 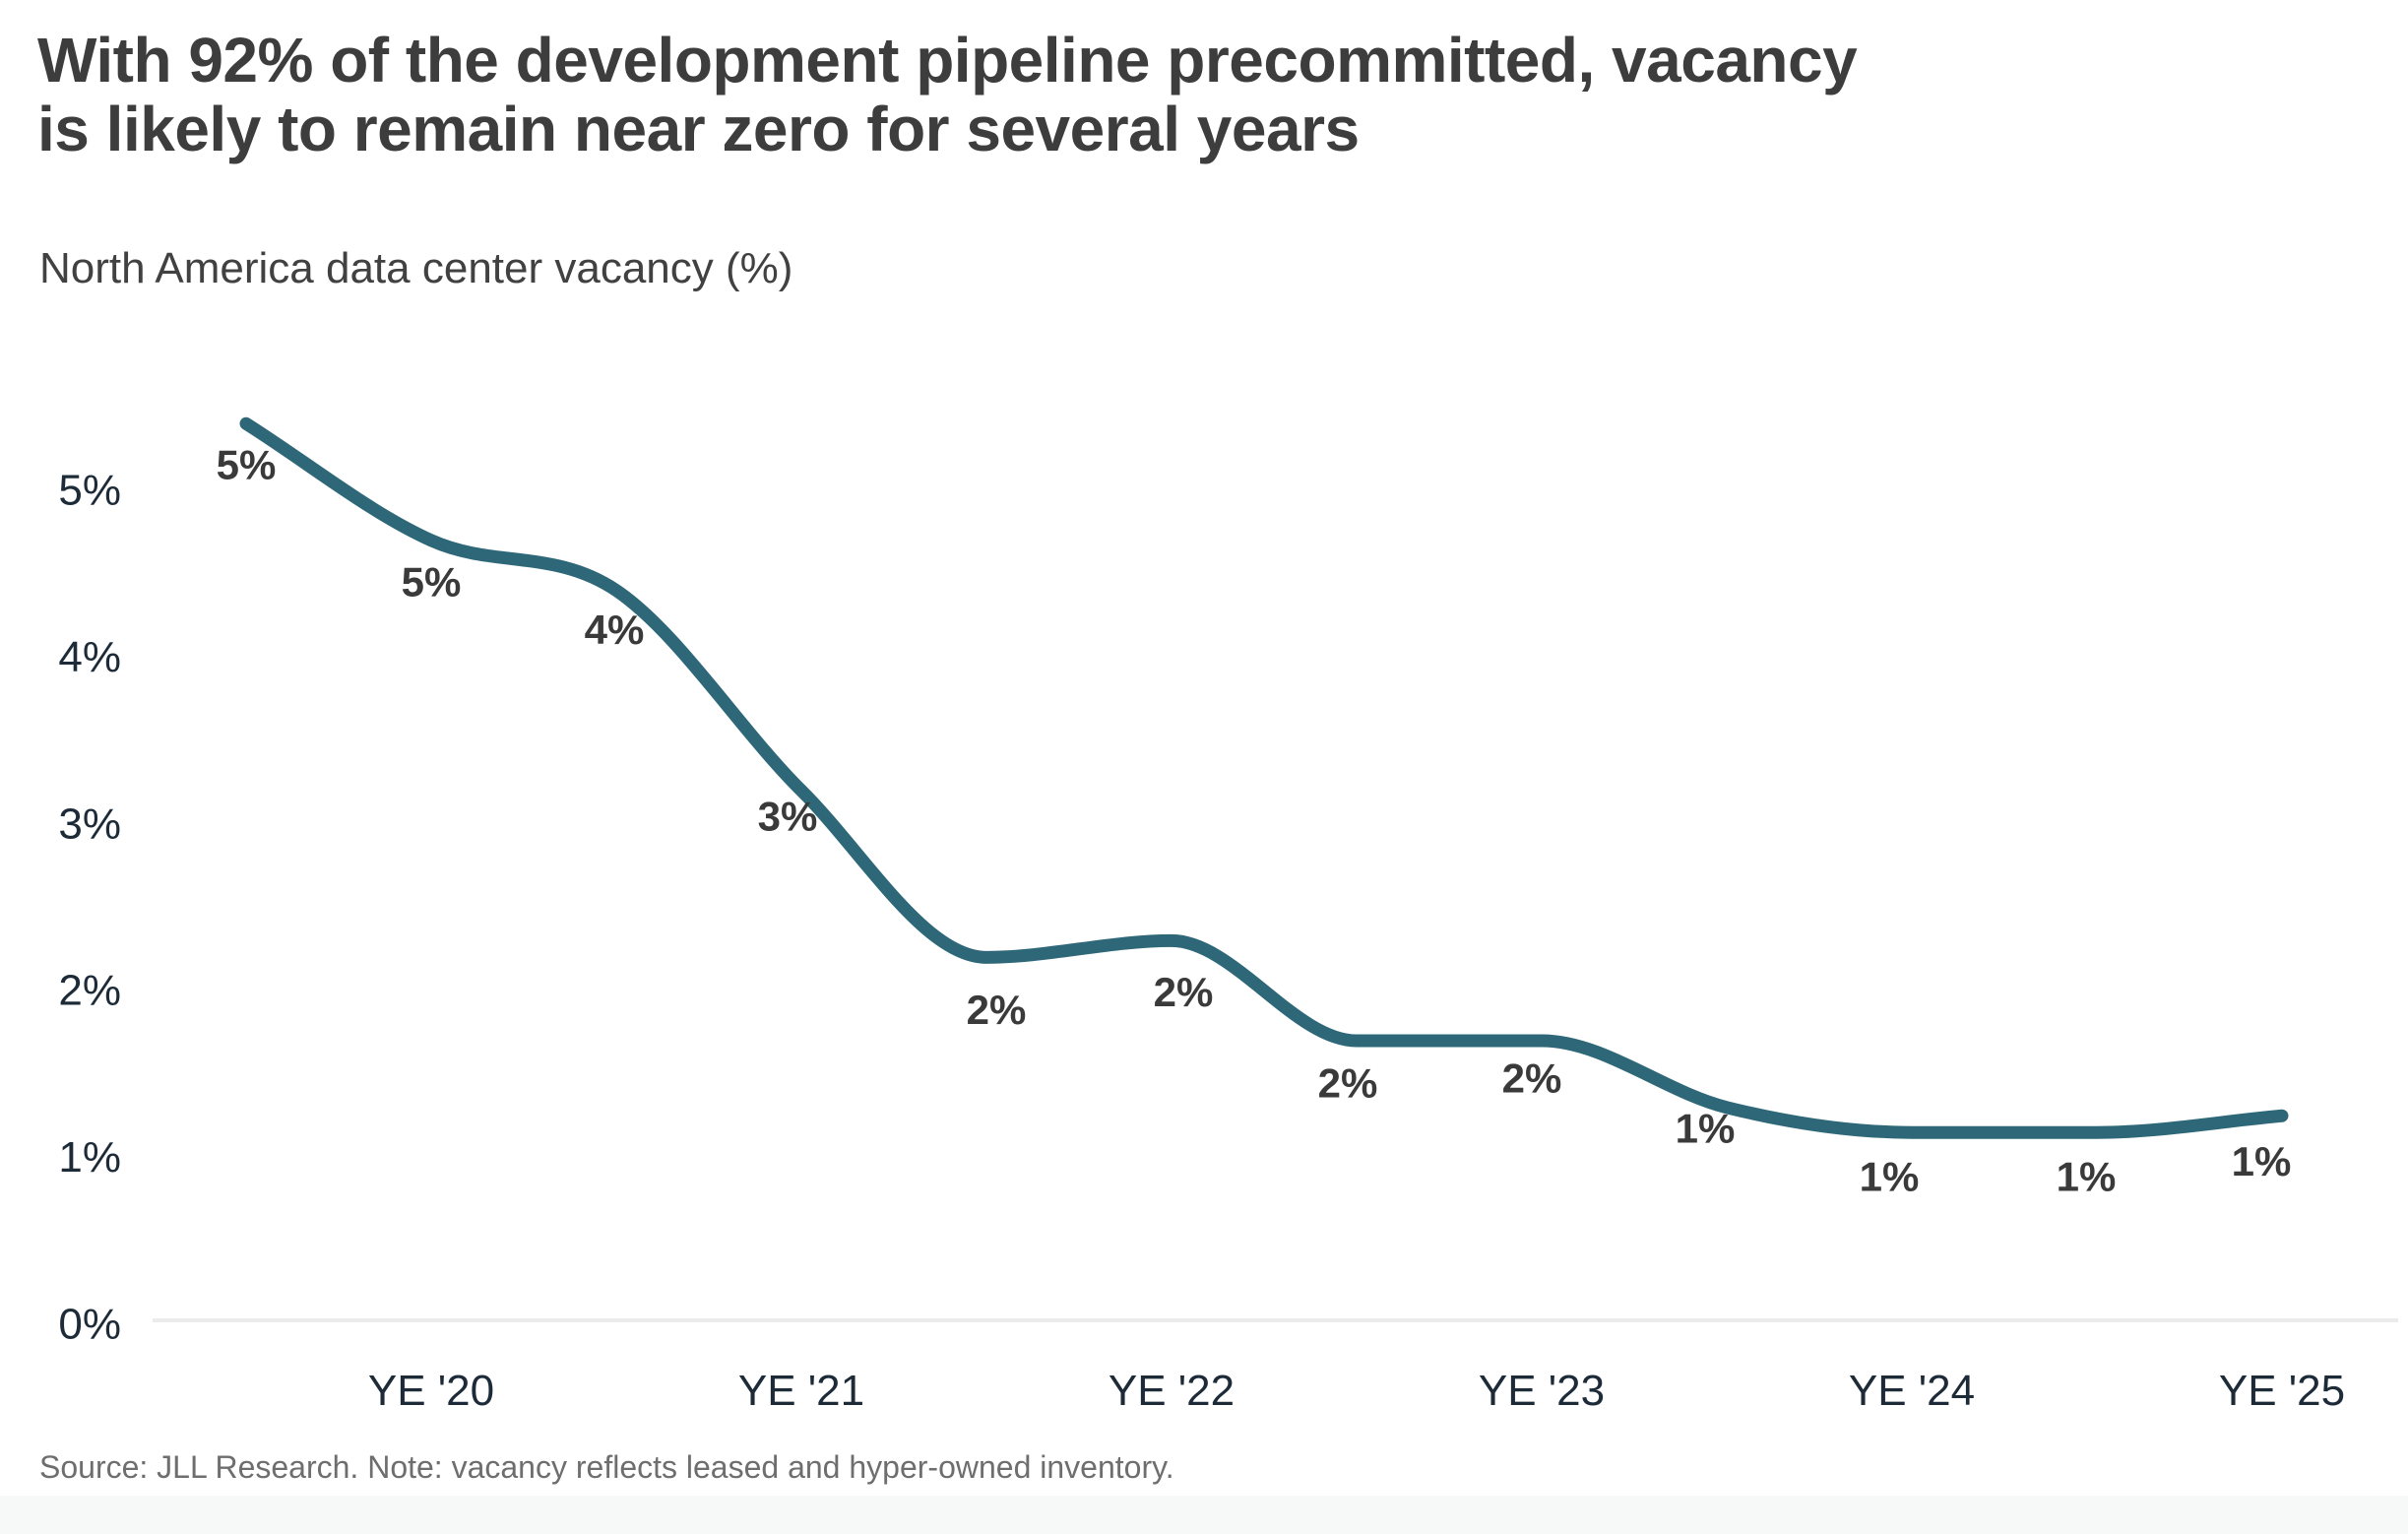 I want to click on x-axis-tick-label: YE '20, so click(x=431, y=1391).